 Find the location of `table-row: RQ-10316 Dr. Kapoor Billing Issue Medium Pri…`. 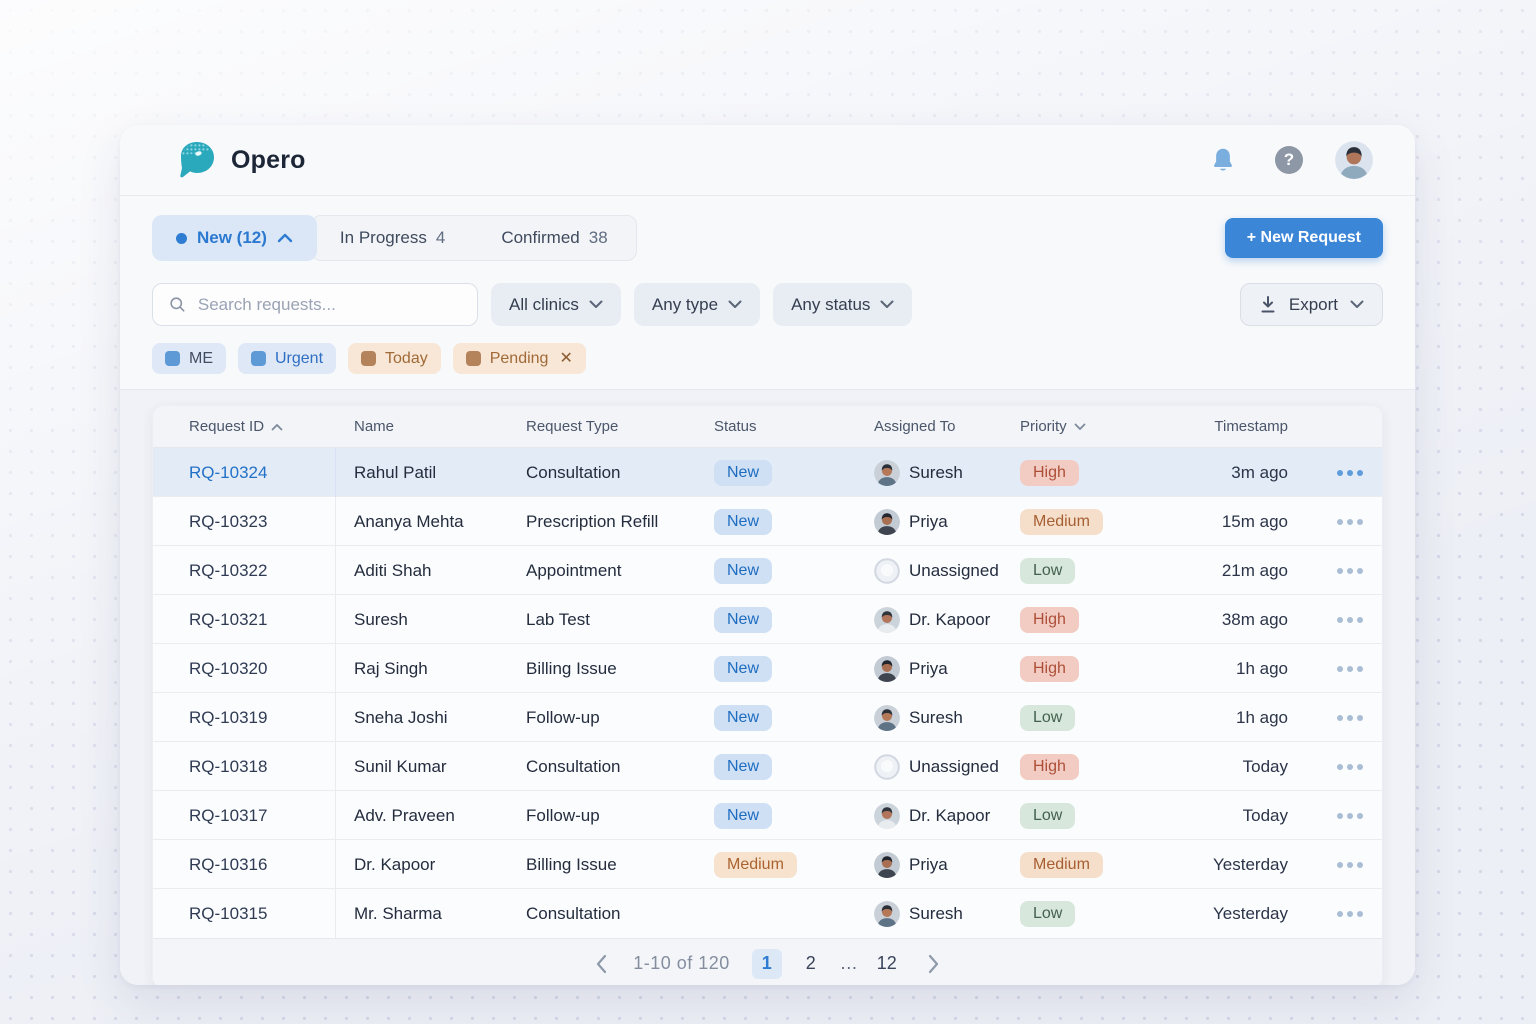

table-row: RQ-10316 Dr. Kapoor Billing Issue Medium Pri… is located at coordinates (767, 864).